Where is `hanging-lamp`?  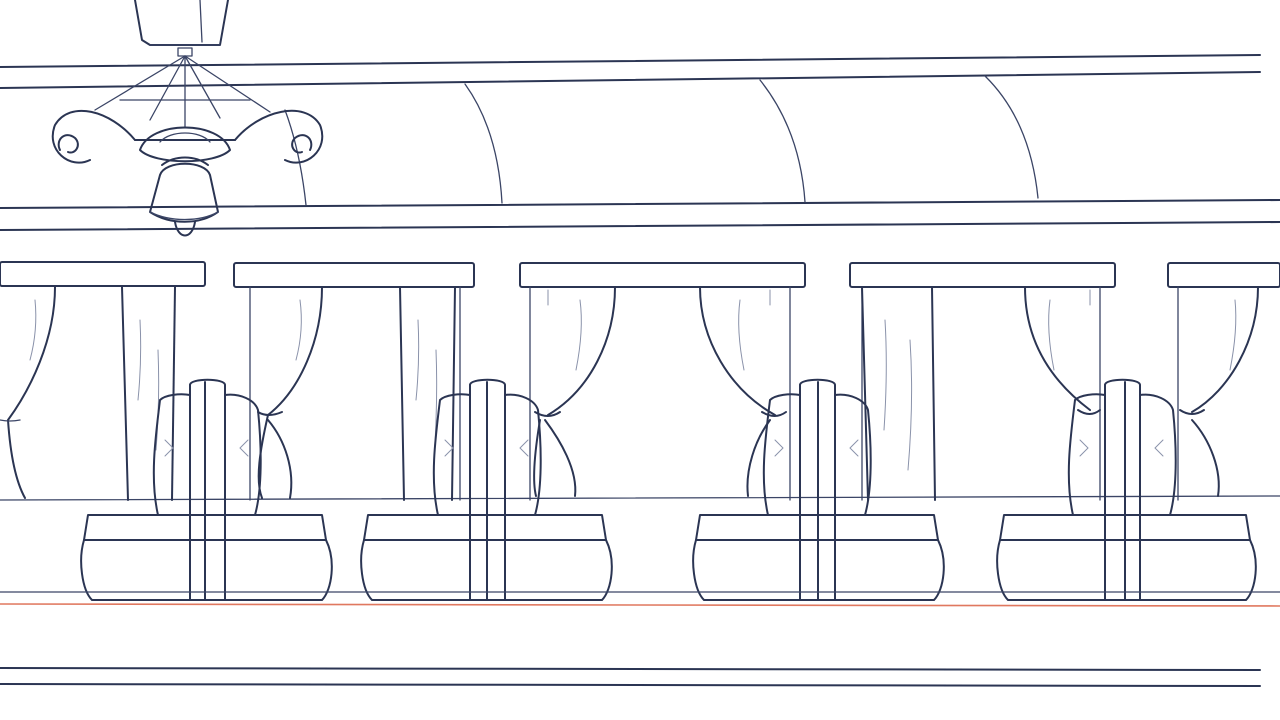 hanging-lamp is located at coordinates (187, 118).